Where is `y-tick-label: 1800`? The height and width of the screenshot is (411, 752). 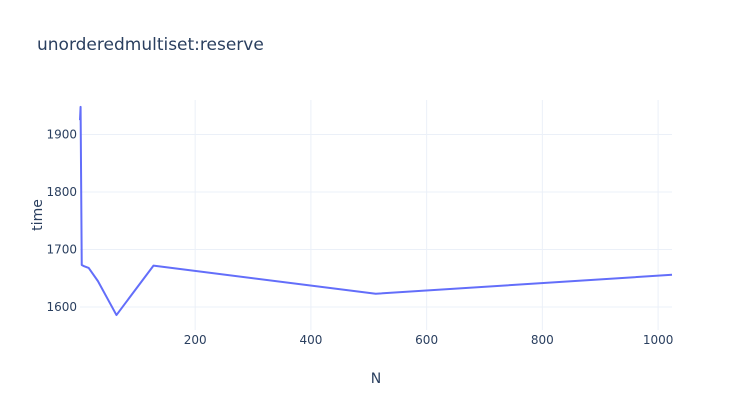
y-tick-label: 1800 is located at coordinates (61, 192).